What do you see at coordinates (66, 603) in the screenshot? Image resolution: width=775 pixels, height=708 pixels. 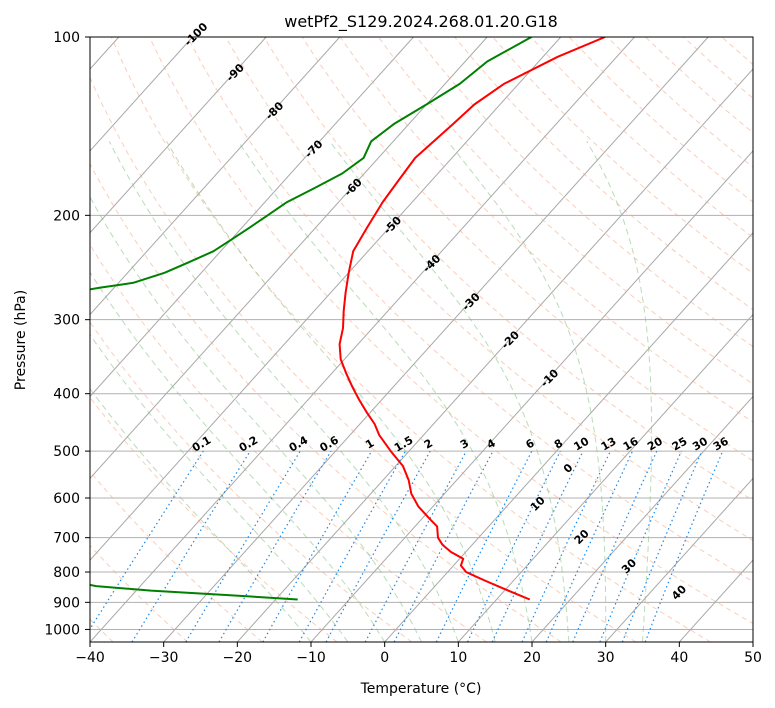 I see `y-tick-label: 900` at bounding box center [66, 603].